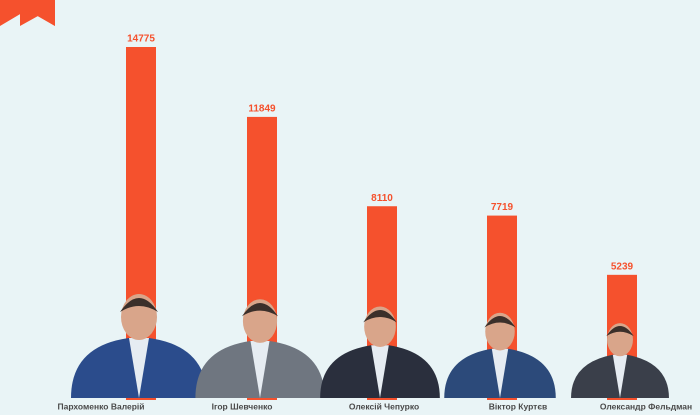 The image size is (700, 415). What do you see at coordinates (518, 406) in the screenshot?
I see `x-tick-label: Віктор Куртєв` at bounding box center [518, 406].